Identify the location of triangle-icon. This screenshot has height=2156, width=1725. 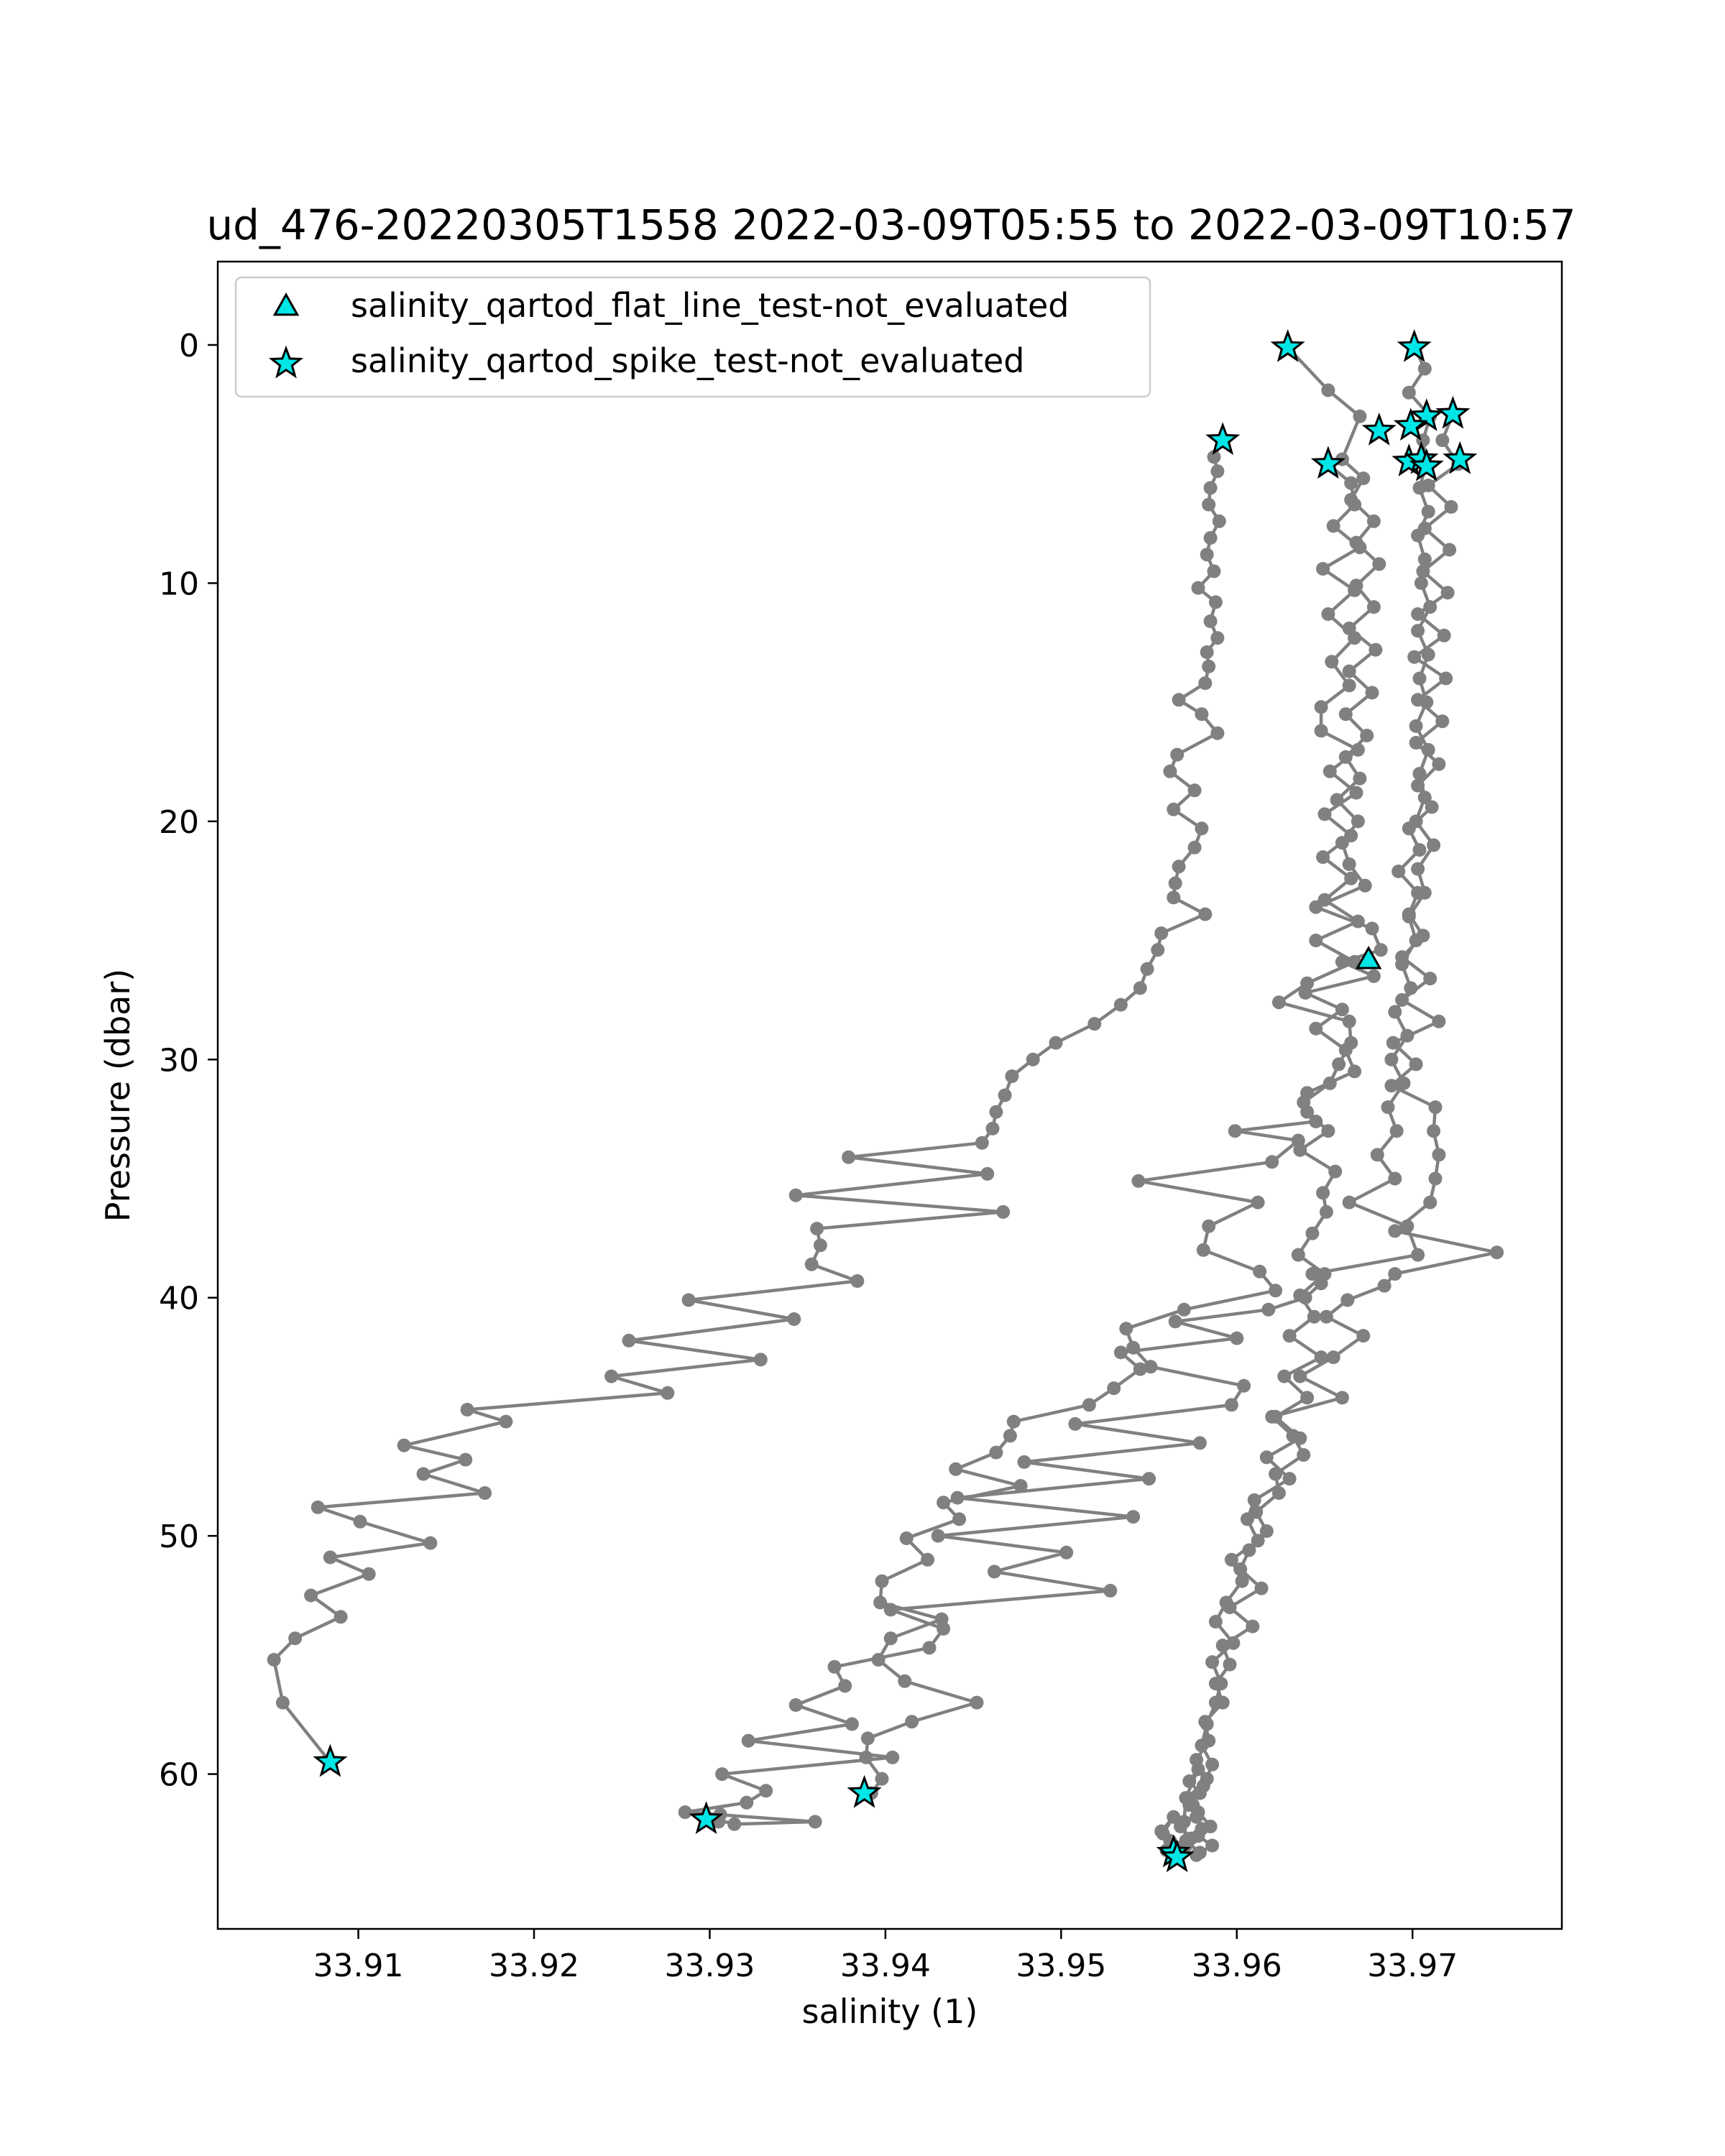
(286, 304).